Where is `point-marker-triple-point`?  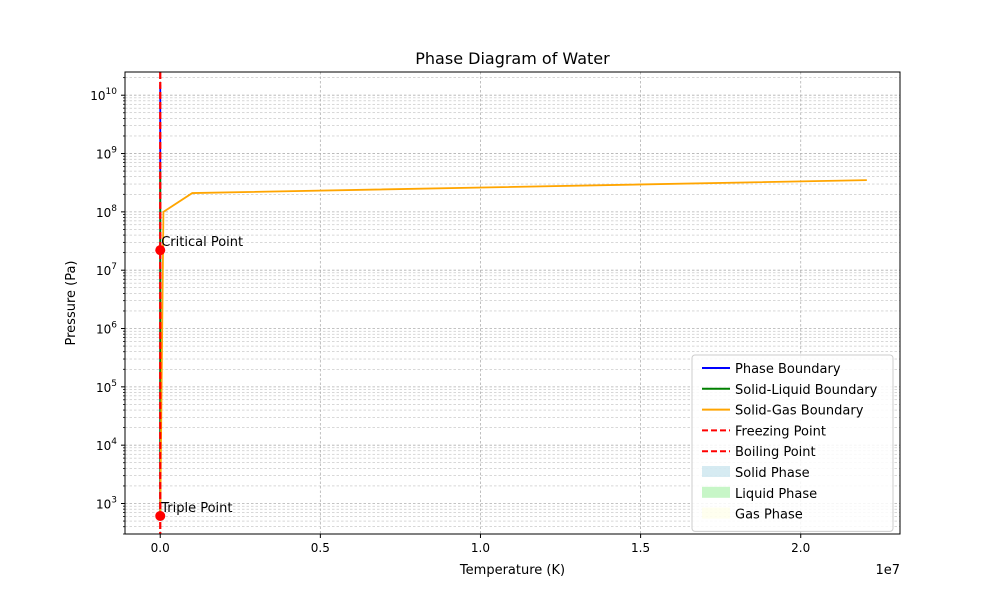
point-marker-triple-point is located at coordinates (160, 515).